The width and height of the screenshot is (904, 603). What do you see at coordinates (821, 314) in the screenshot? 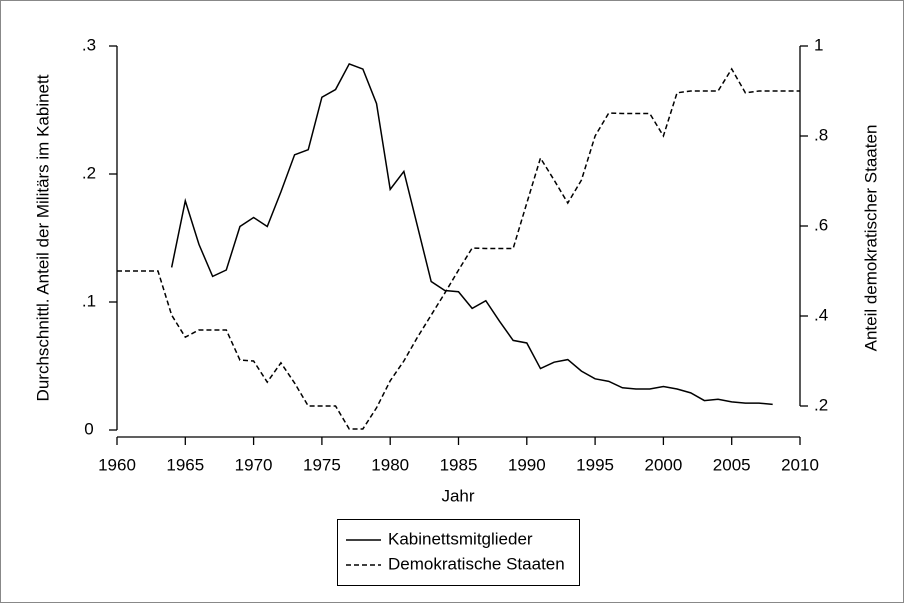
I see `y2-tick-label: .4` at bounding box center [821, 314].